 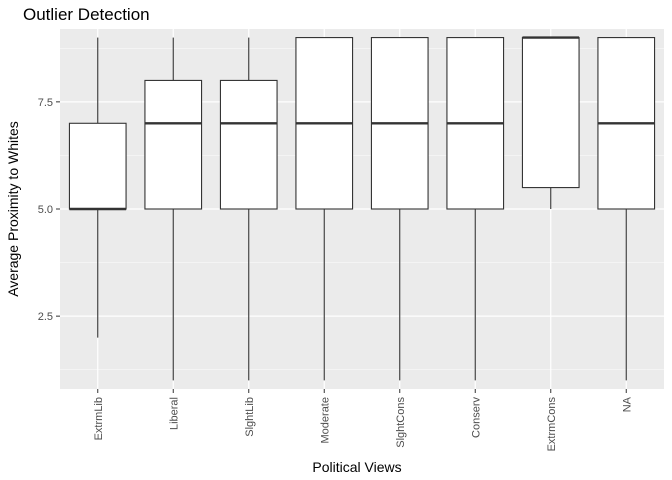 What do you see at coordinates (626, 209) in the screenshot?
I see `boxplot-na` at bounding box center [626, 209].